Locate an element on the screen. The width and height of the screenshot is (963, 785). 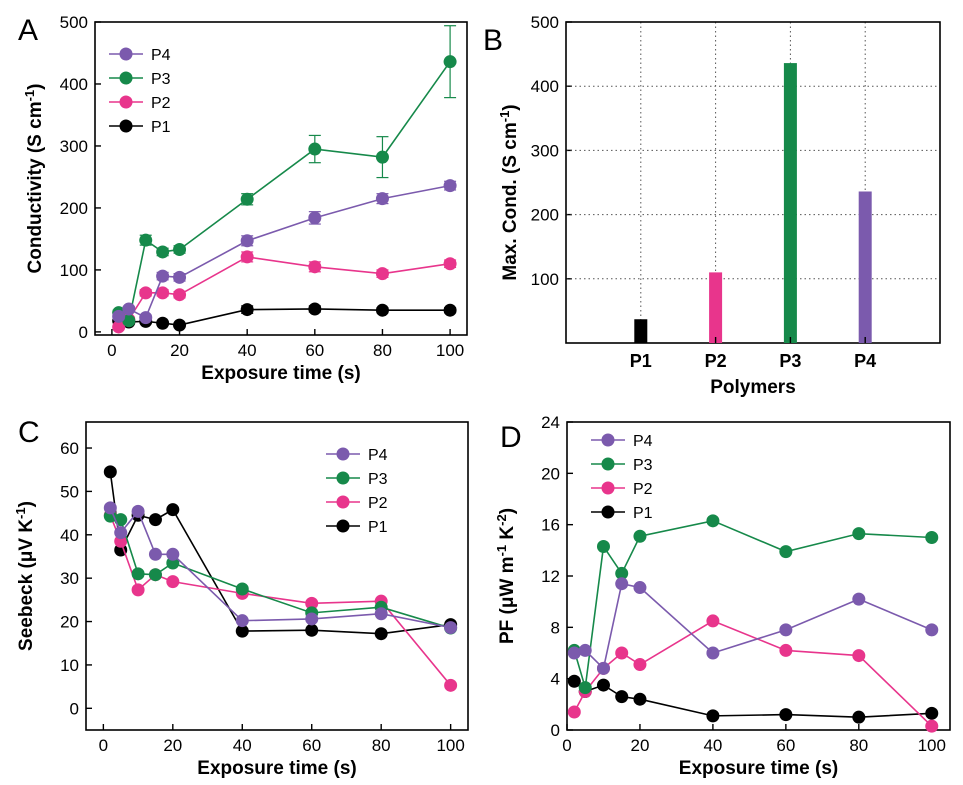
legend-marker-P2 is located at coordinates (608, 488).